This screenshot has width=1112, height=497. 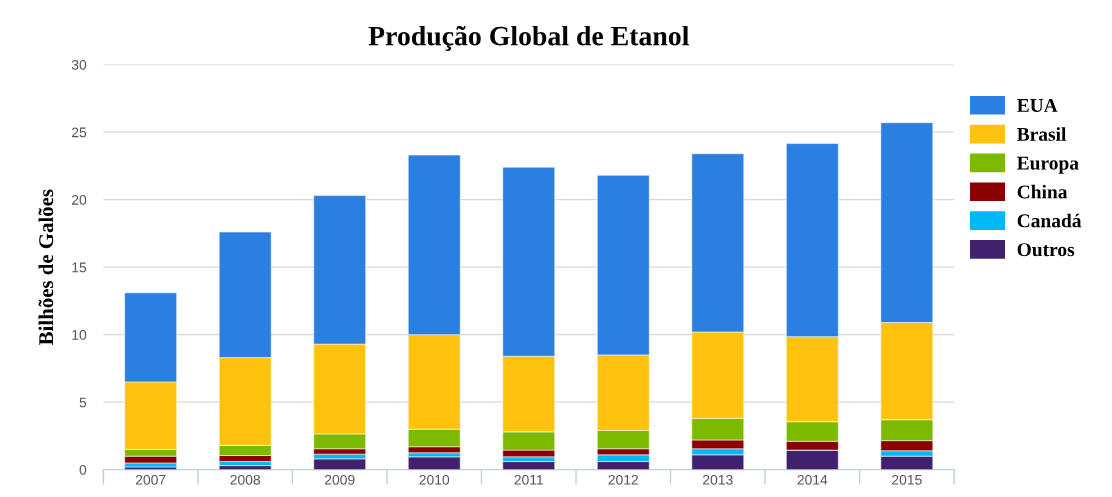 What do you see at coordinates (1042, 134) in the screenshot?
I see `legend-label: Brasil` at bounding box center [1042, 134].